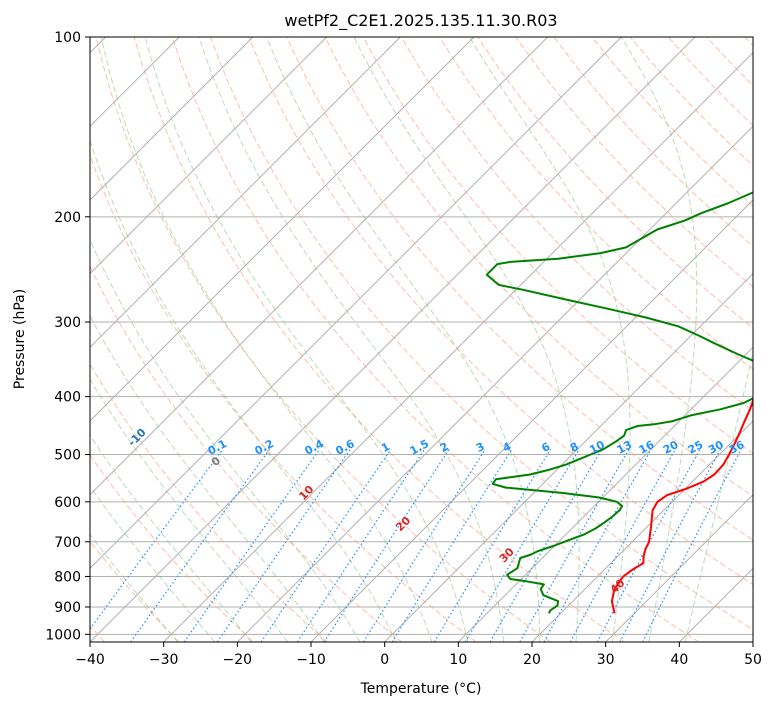 Image resolution: width=775 pixels, height=708 pixels. I want to click on mixing-ratio-label: 30, so click(716, 447).